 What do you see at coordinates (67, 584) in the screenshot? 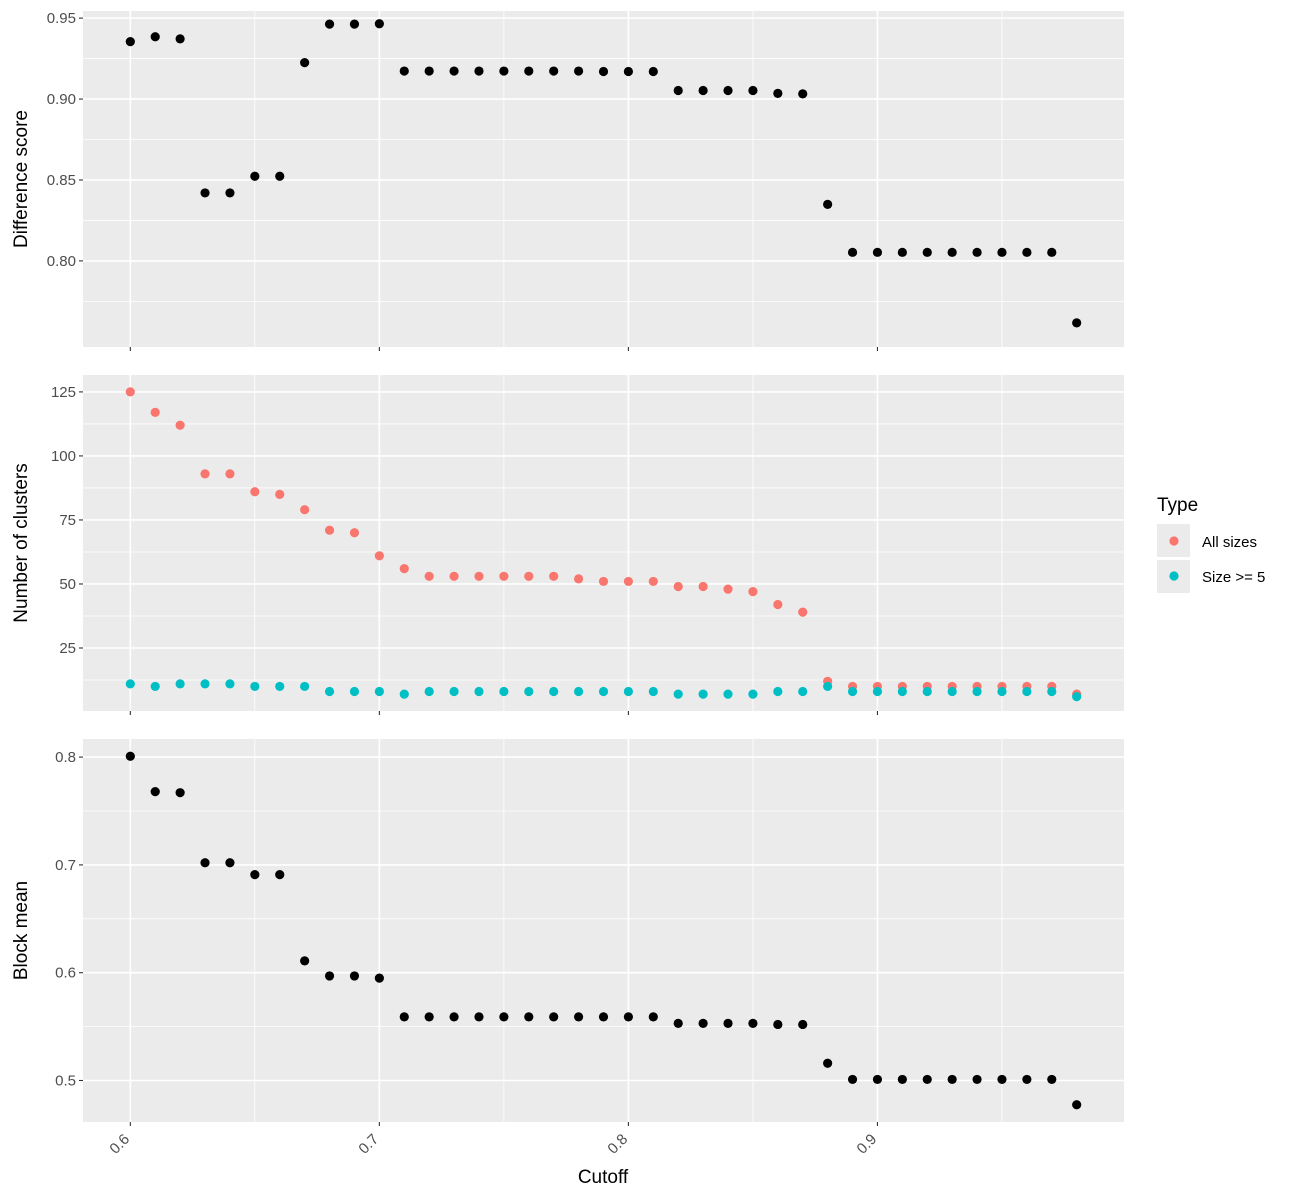
I see `y-tick-label: 50` at bounding box center [67, 584].